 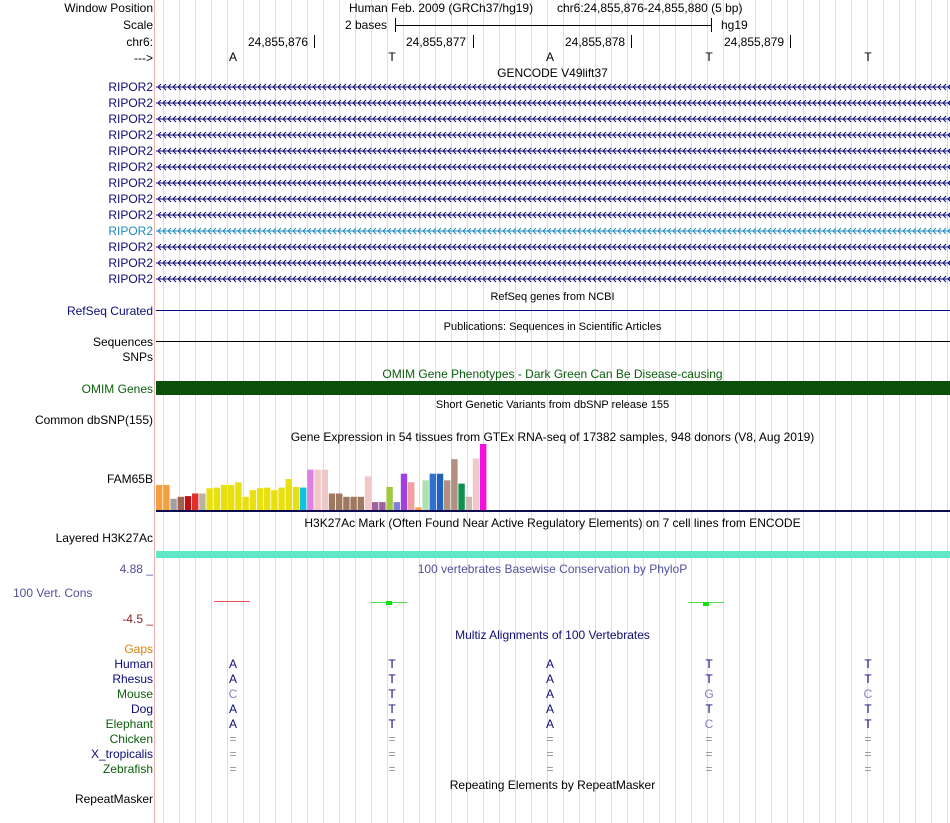 What do you see at coordinates (137, 357) in the screenshot?
I see `snps-label: SNPs` at bounding box center [137, 357].